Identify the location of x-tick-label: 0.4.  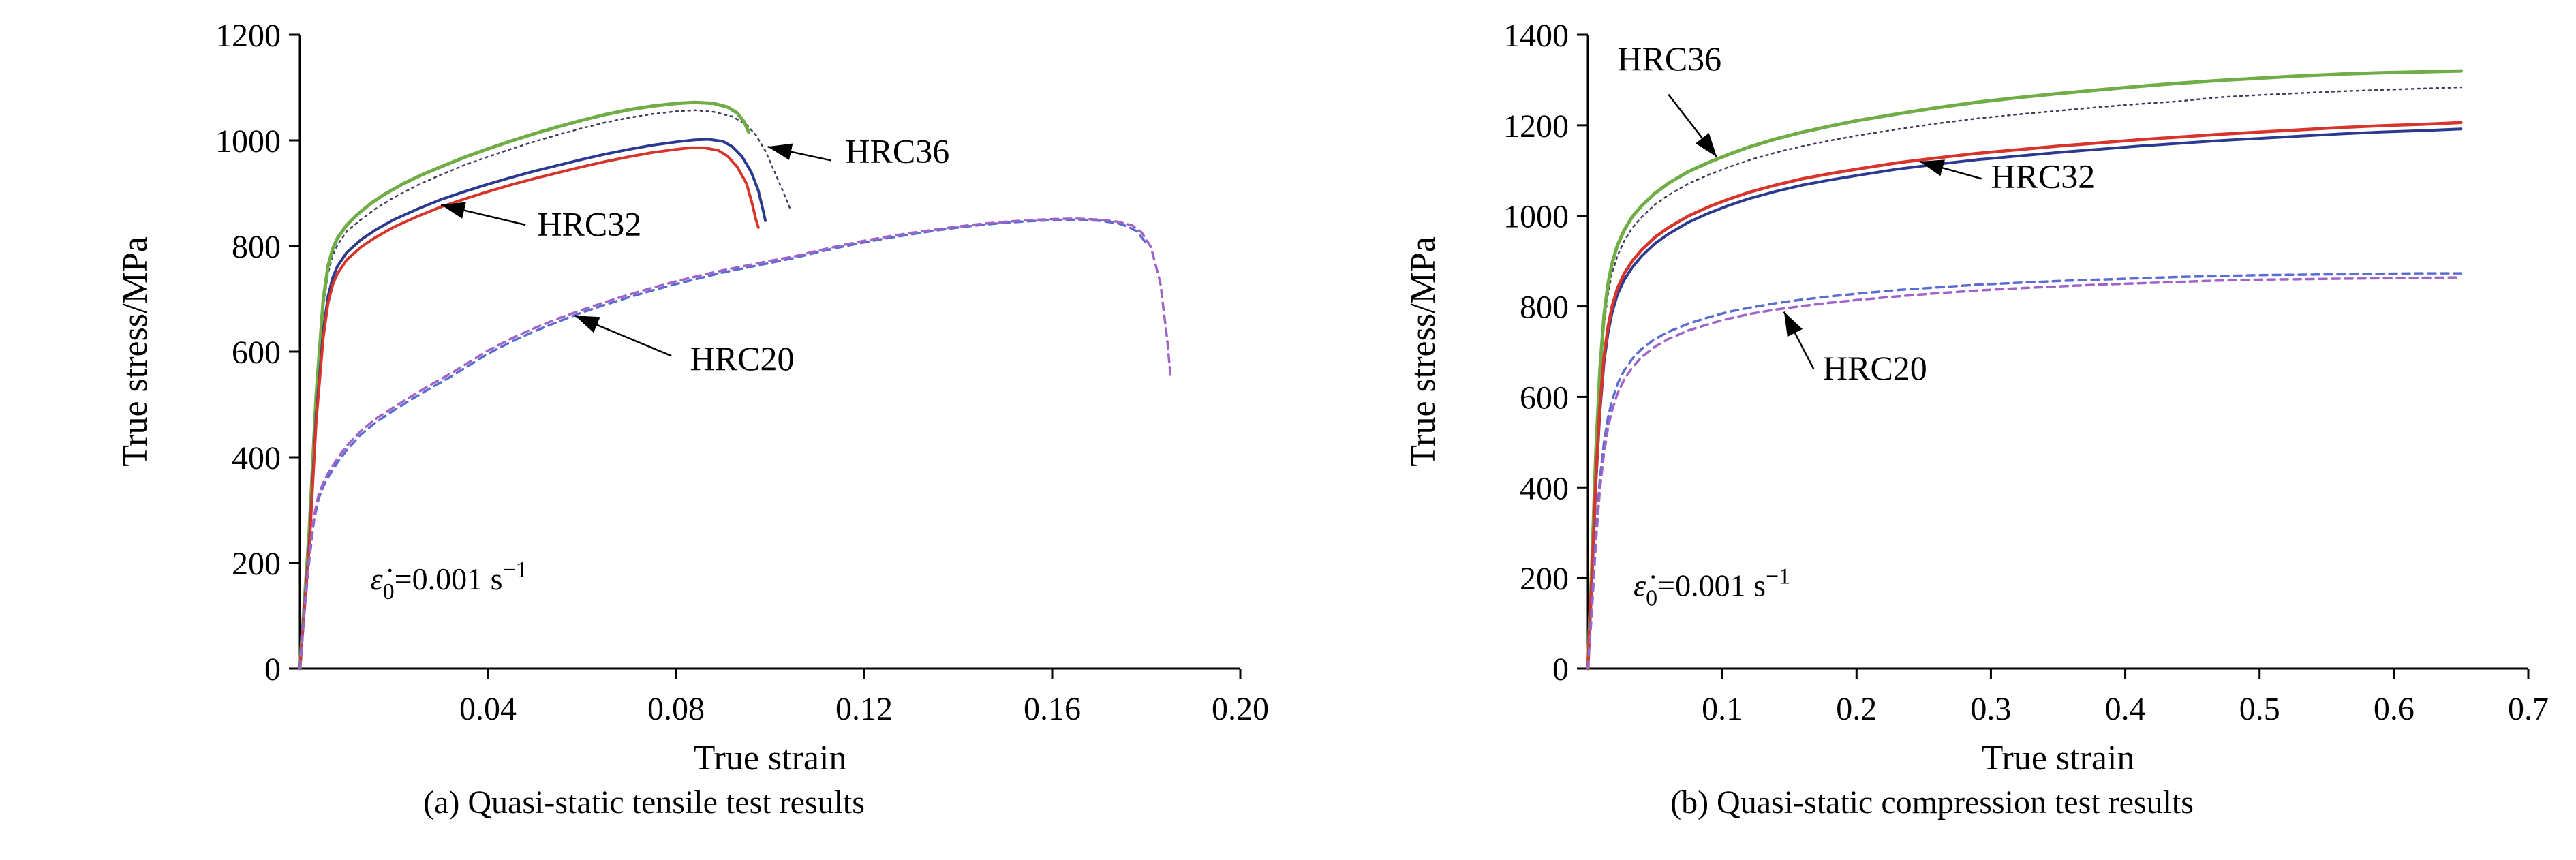
(2125, 709).